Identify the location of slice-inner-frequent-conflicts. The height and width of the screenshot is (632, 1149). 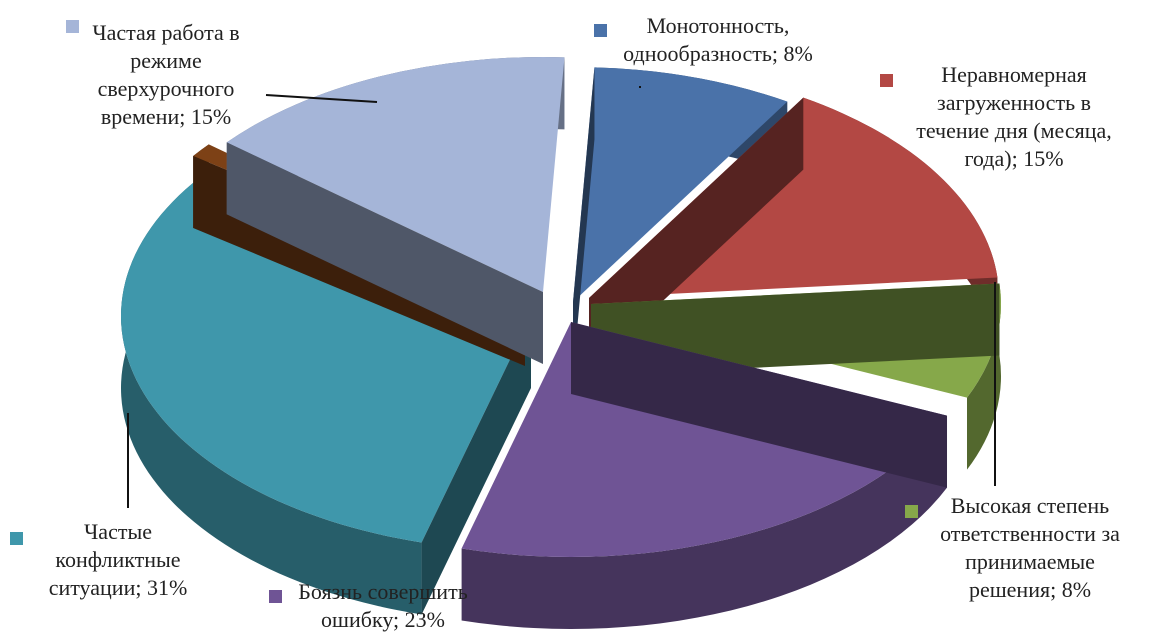
(476, 465).